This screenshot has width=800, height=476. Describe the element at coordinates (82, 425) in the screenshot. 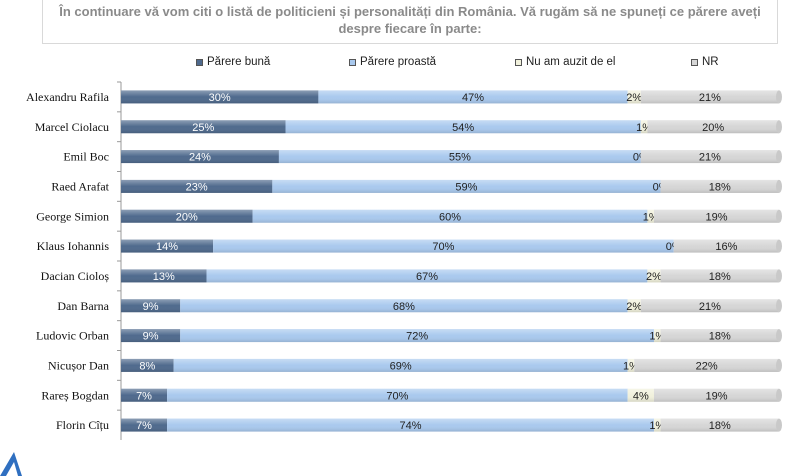

I see `category-label: Florin Cîțu` at that location.